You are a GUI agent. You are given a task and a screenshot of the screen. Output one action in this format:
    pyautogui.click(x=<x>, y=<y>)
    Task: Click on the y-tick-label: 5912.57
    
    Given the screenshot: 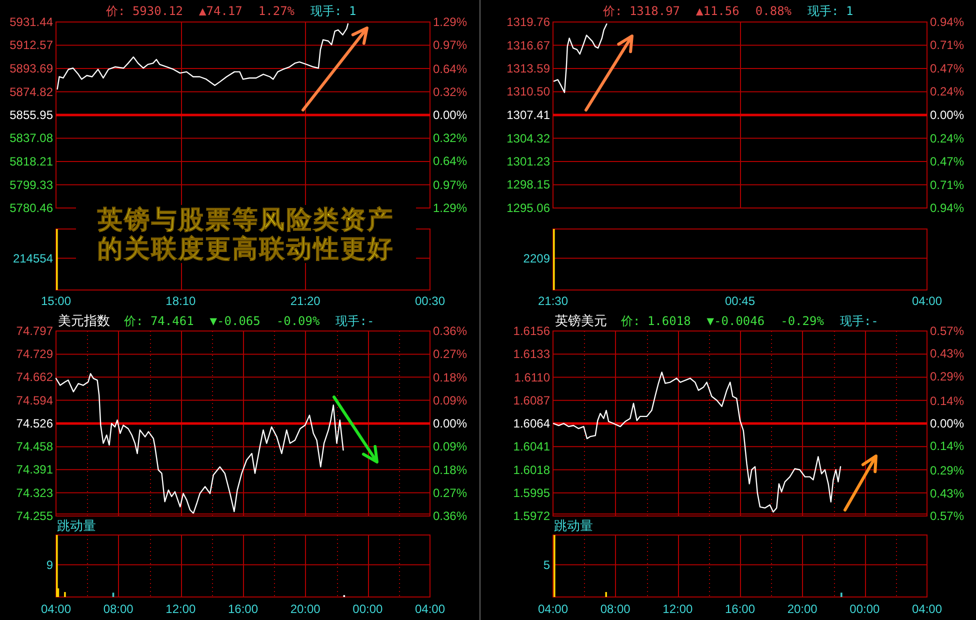 What is the action you would take?
    pyautogui.click(x=32, y=45)
    